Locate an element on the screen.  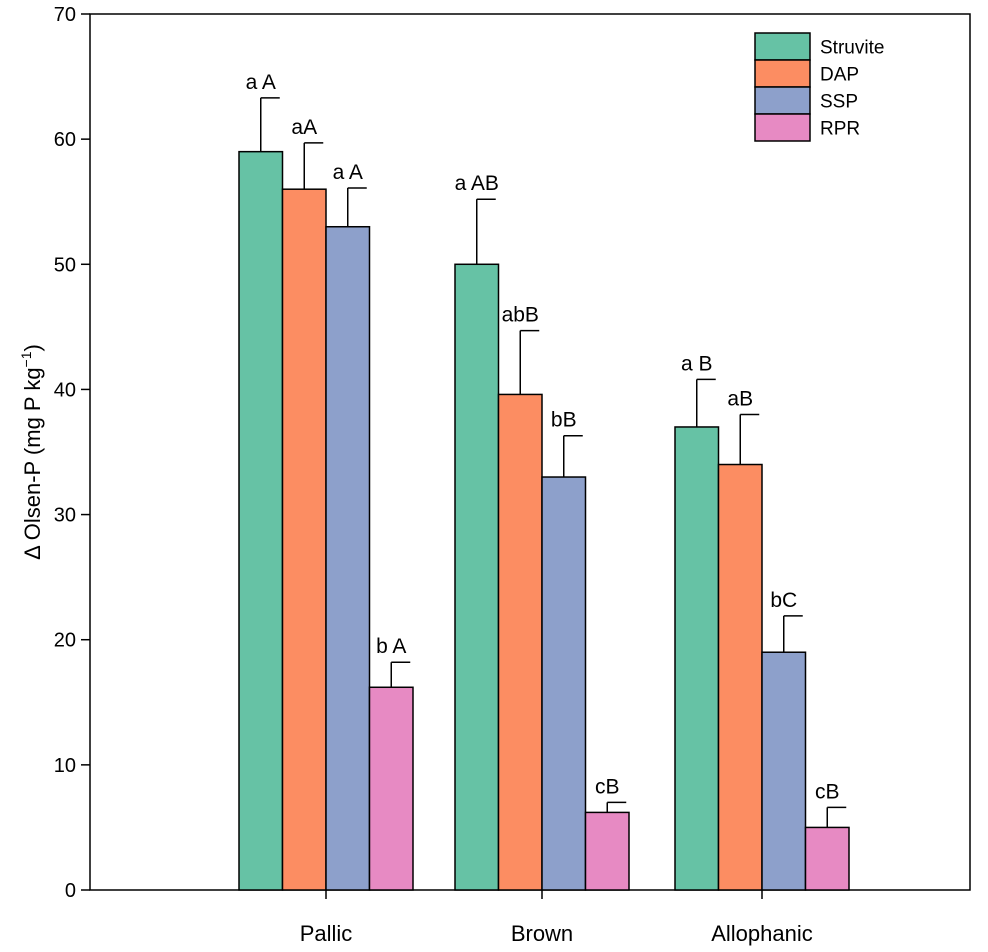
legend: Struvite DAP SSP RPR is located at coordinates (819, 87).